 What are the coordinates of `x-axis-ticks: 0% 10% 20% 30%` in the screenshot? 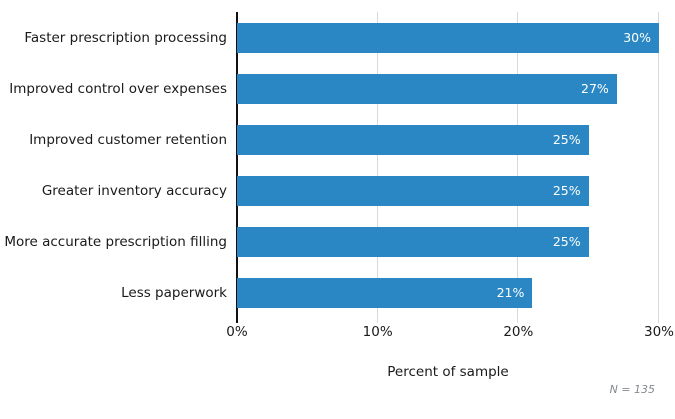 It's located at (337, 333).